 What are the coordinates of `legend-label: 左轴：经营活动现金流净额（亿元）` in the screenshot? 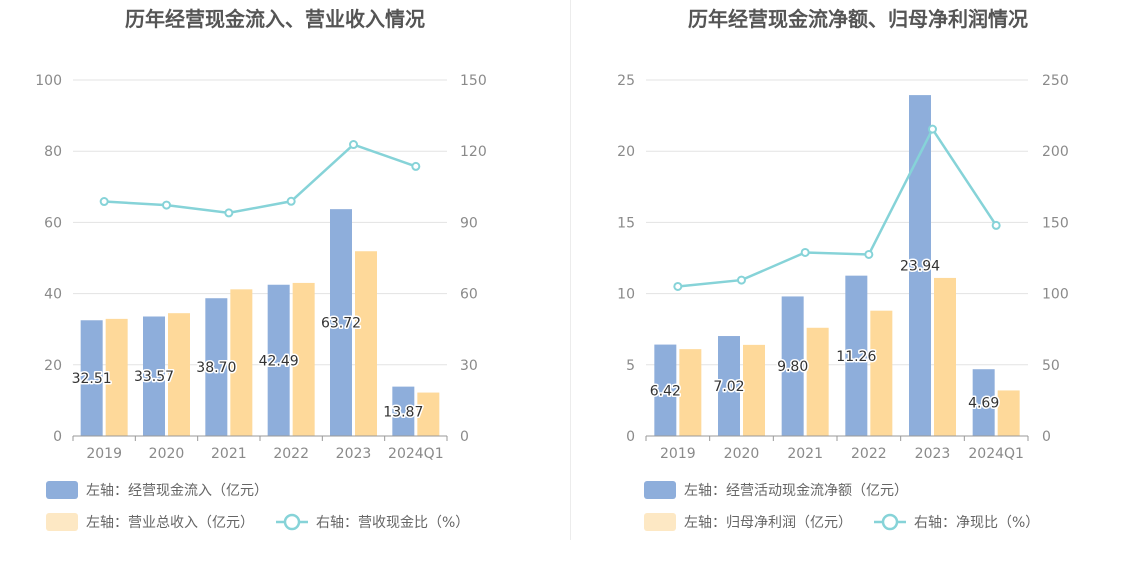 It's located at (796, 491).